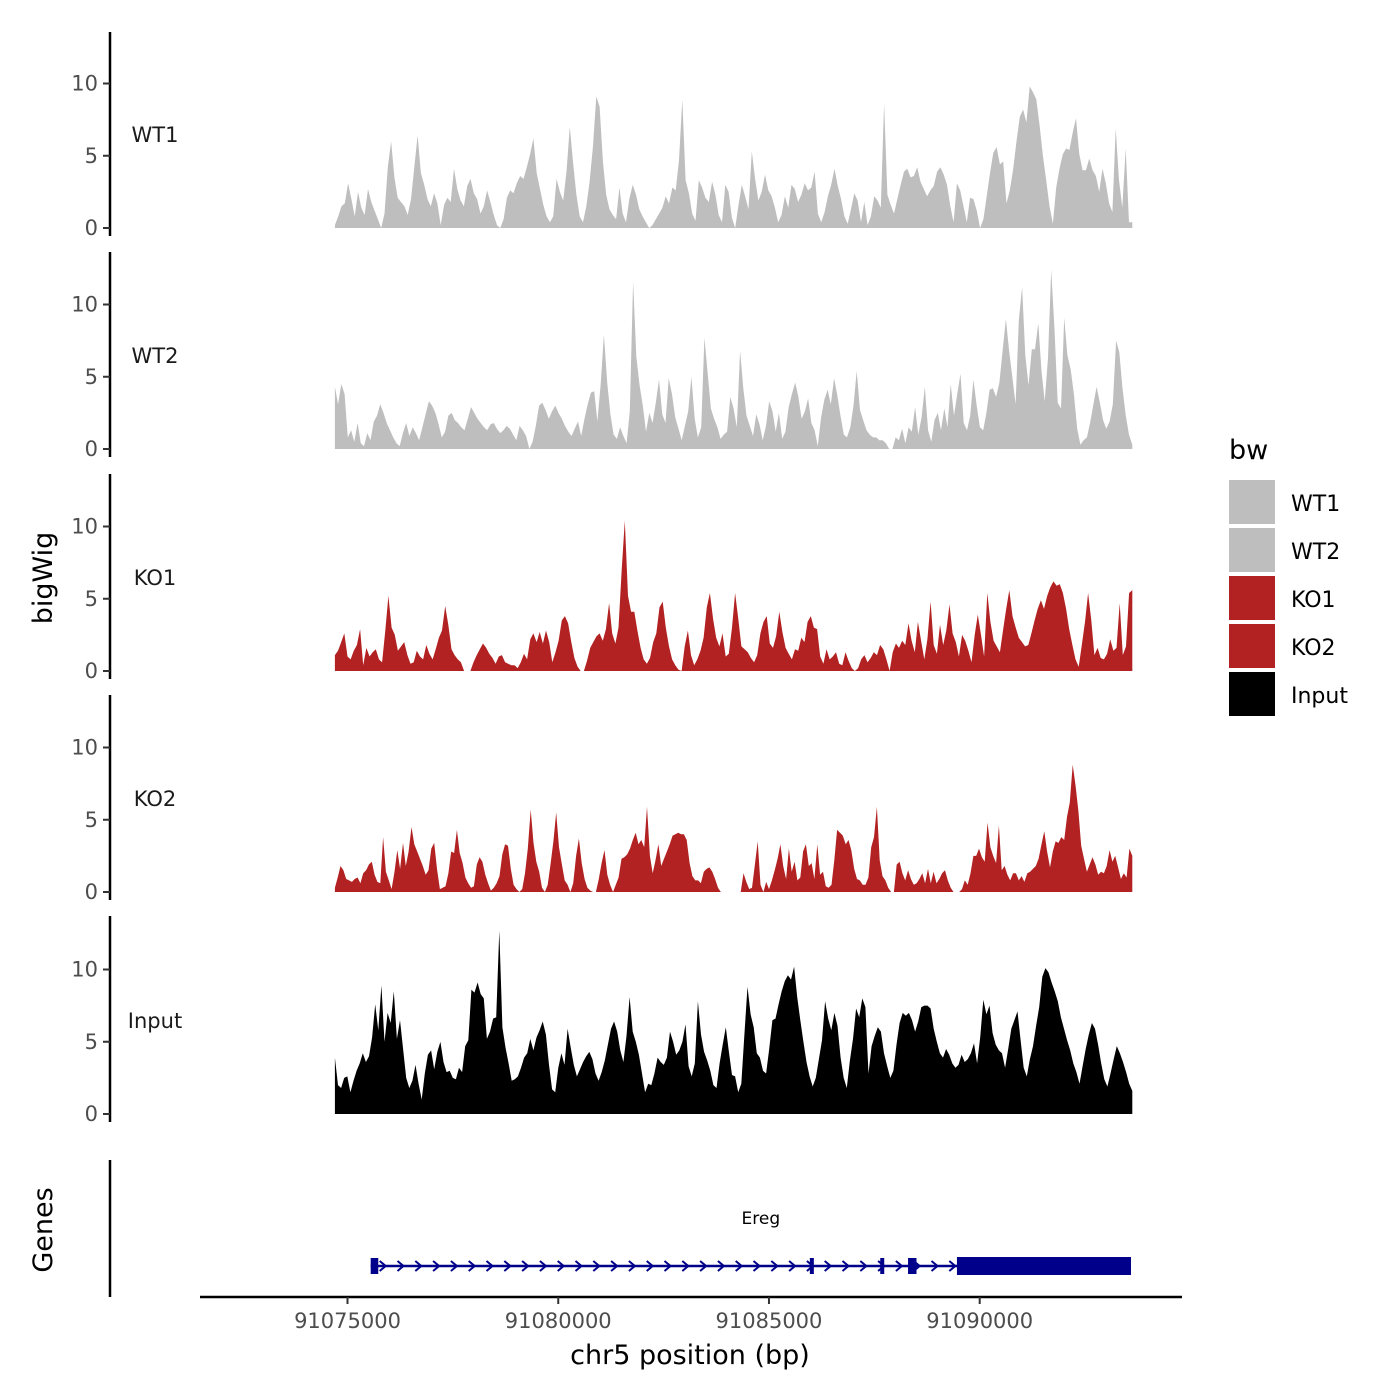  What do you see at coordinates (979, 1321) in the screenshot?
I see `x-tick-label: 91090000` at bounding box center [979, 1321].